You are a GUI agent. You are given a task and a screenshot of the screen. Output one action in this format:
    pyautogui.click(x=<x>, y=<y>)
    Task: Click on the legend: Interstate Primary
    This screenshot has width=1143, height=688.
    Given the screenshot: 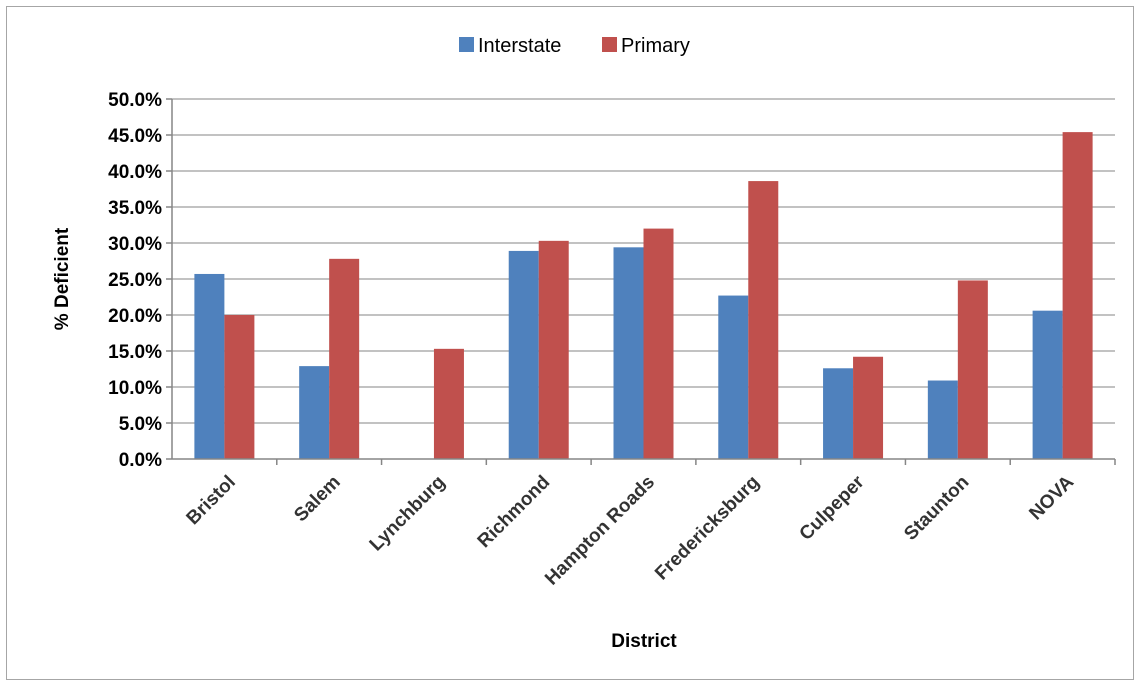 What is the action you would take?
    pyautogui.click(x=574, y=46)
    